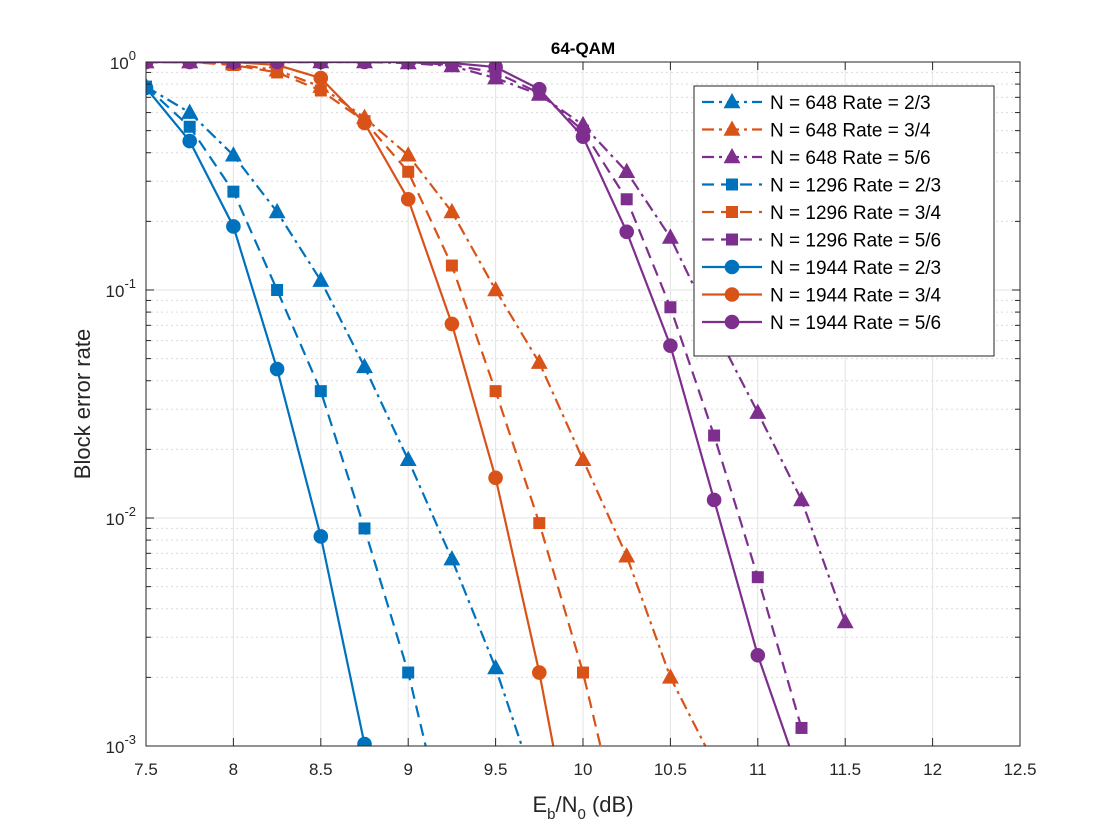 The width and height of the screenshot is (1120, 840). I want to click on legend-label: N = 1296 Rate = 2/3, so click(855, 186).